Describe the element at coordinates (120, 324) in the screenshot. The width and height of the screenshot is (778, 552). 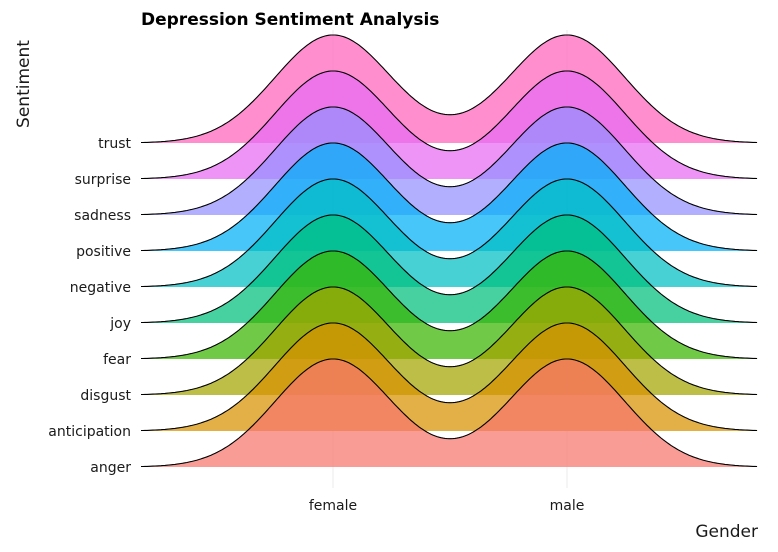
I see `y-tick-joy: joy` at that location.